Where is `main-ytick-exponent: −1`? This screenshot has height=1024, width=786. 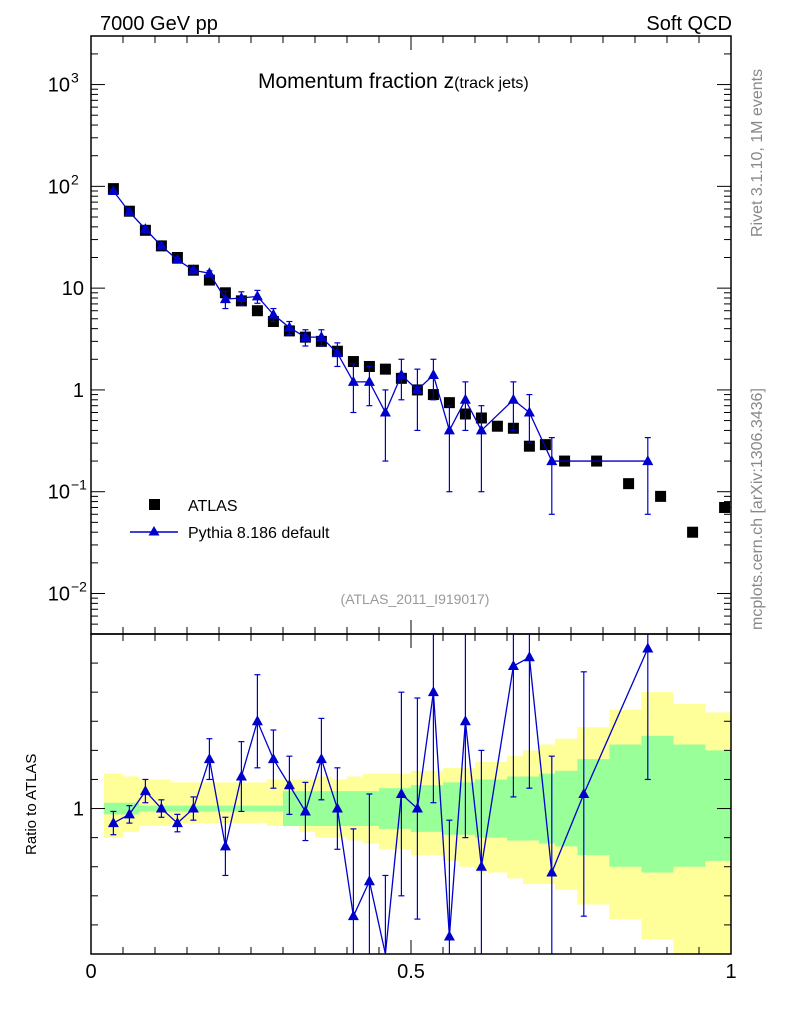
main-ytick-exponent: −1 is located at coordinates (79, 485).